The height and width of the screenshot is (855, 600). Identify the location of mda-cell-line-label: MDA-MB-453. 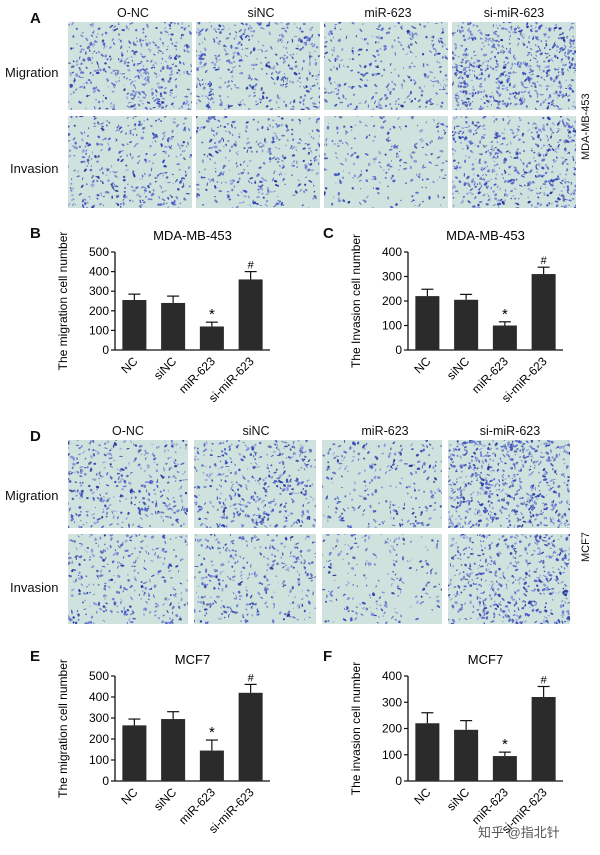
(586, 126).